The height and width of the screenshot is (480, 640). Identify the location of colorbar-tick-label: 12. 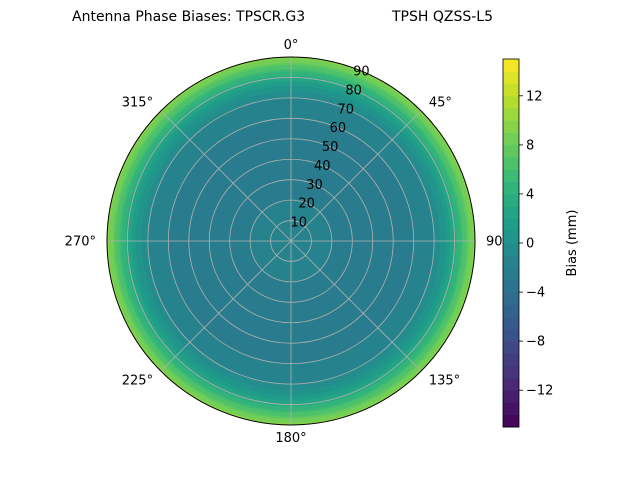
(534, 96).